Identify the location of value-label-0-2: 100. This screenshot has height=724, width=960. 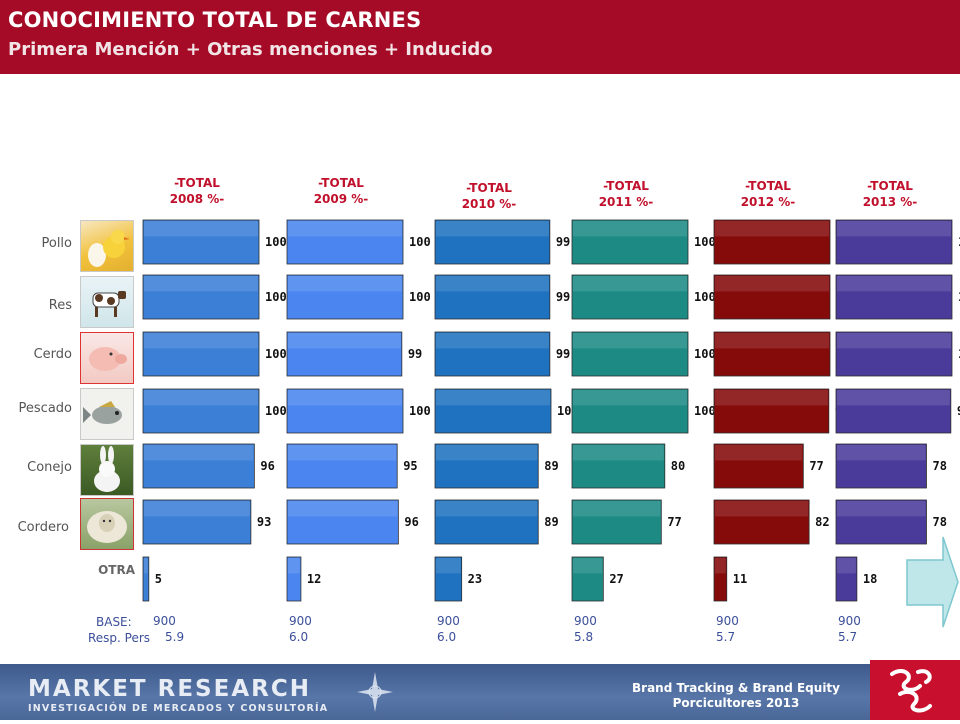
(276, 354).